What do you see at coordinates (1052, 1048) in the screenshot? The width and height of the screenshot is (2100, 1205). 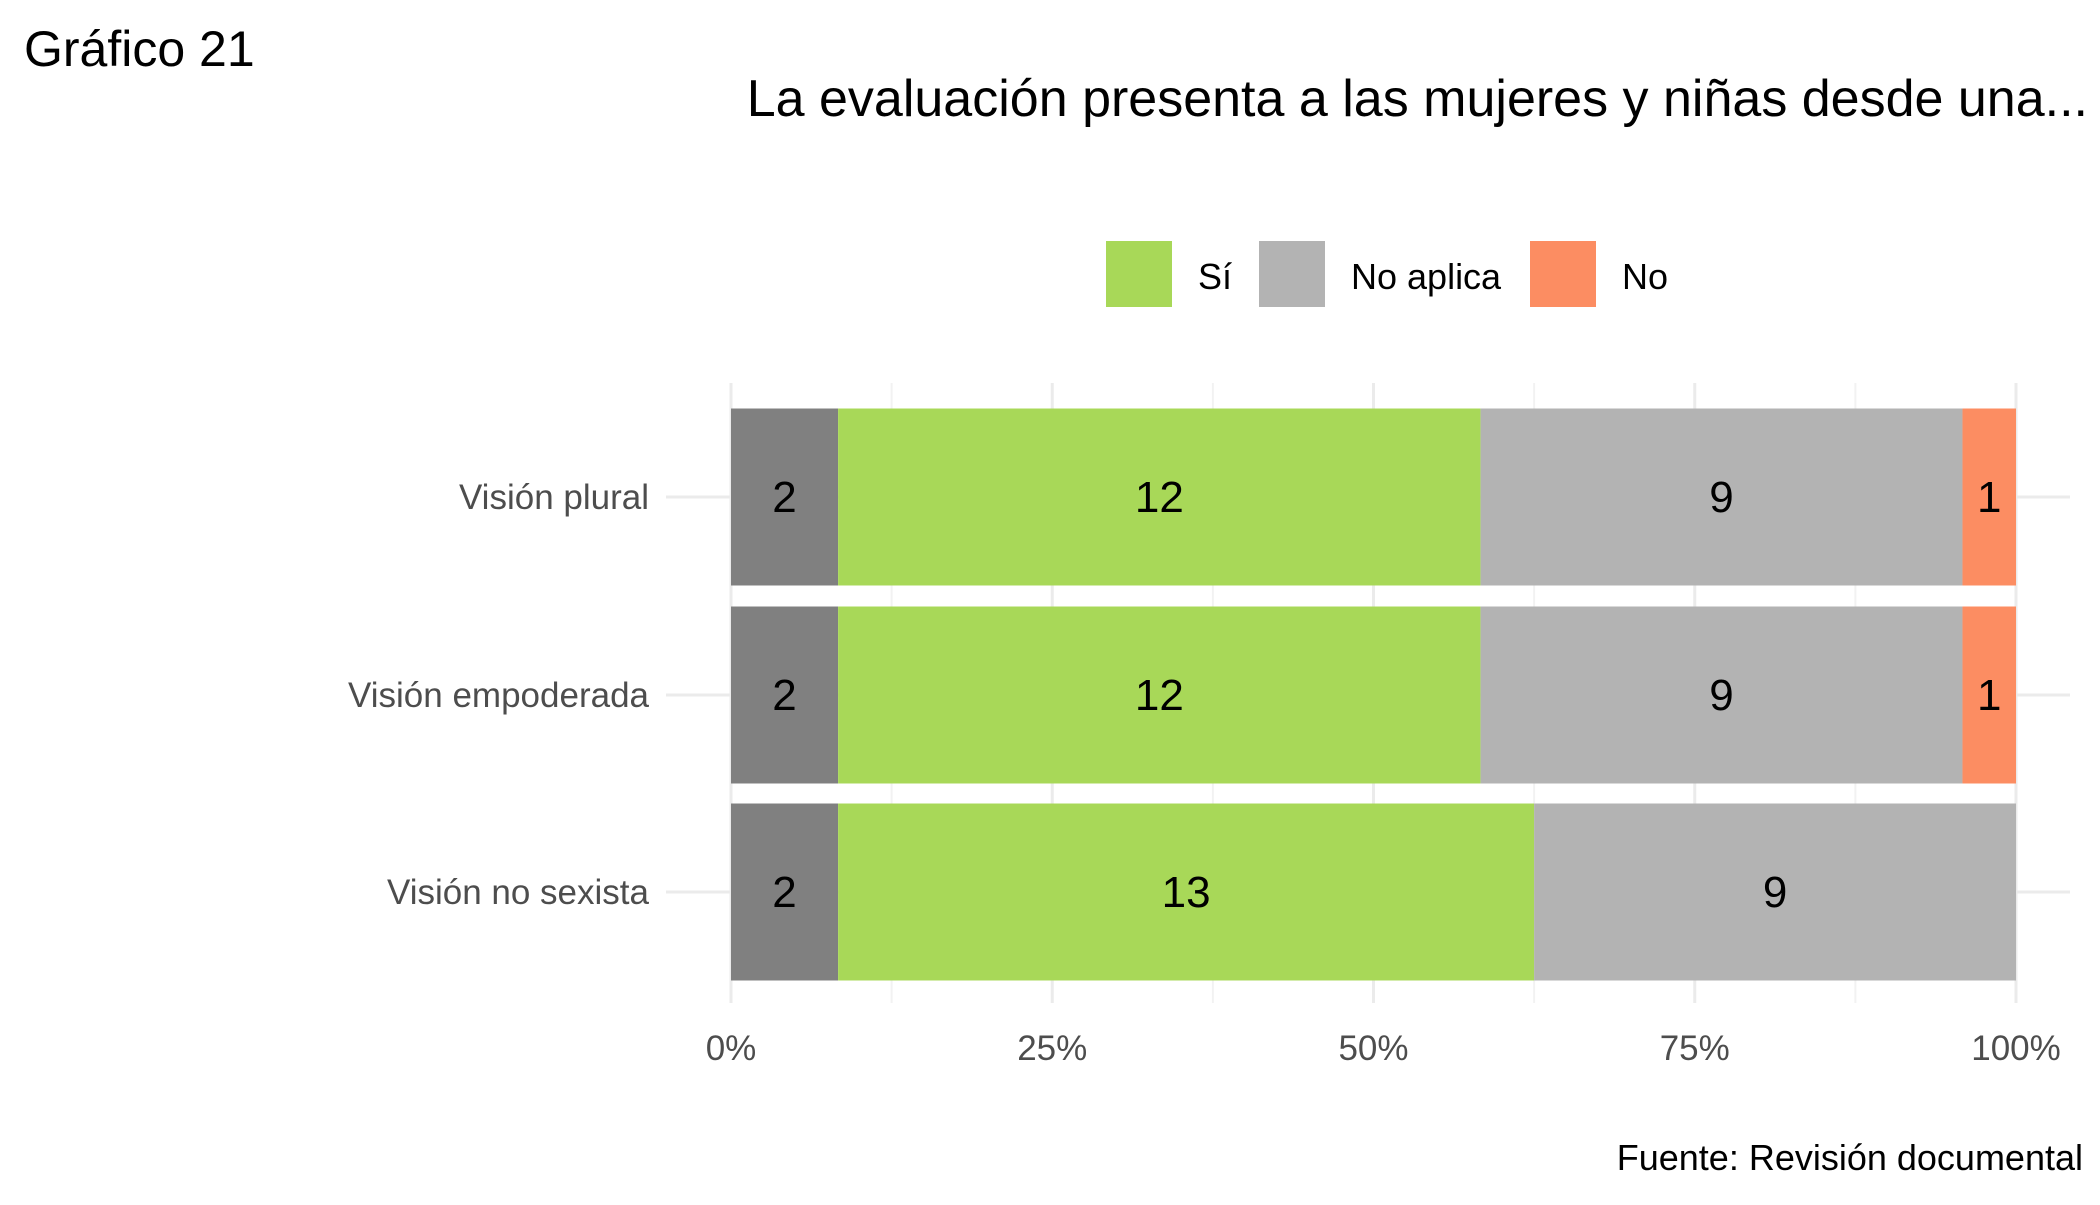 I see `x-tick-label: 25%` at bounding box center [1052, 1048].